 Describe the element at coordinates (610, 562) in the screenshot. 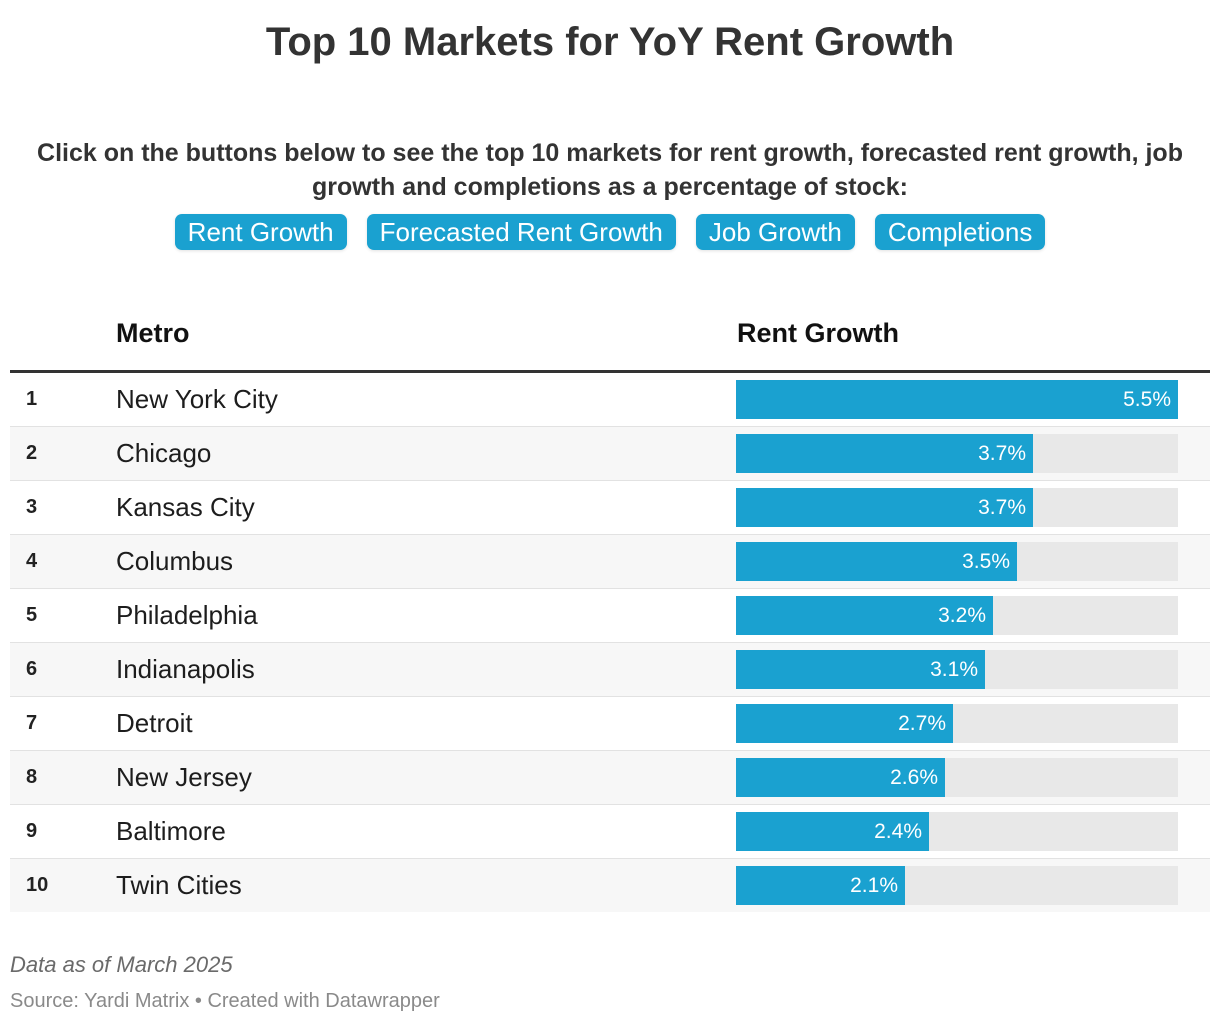

I see `table-row: 4 Columbus 3.5%` at that location.